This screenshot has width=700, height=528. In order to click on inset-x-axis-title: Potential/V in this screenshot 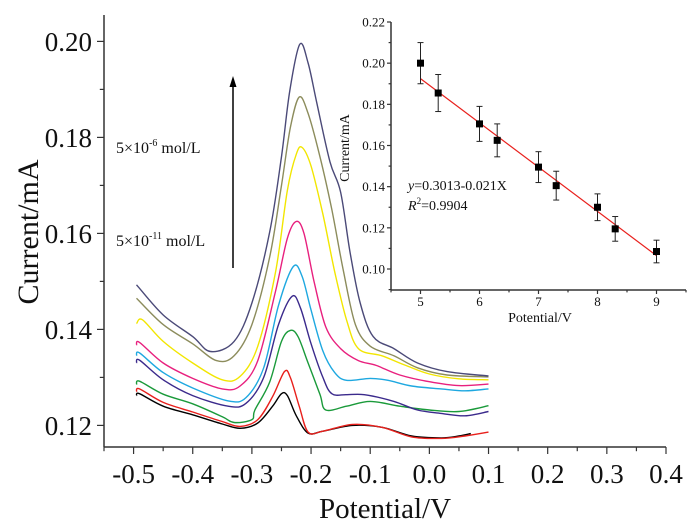, I will do `click(540, 318)`.